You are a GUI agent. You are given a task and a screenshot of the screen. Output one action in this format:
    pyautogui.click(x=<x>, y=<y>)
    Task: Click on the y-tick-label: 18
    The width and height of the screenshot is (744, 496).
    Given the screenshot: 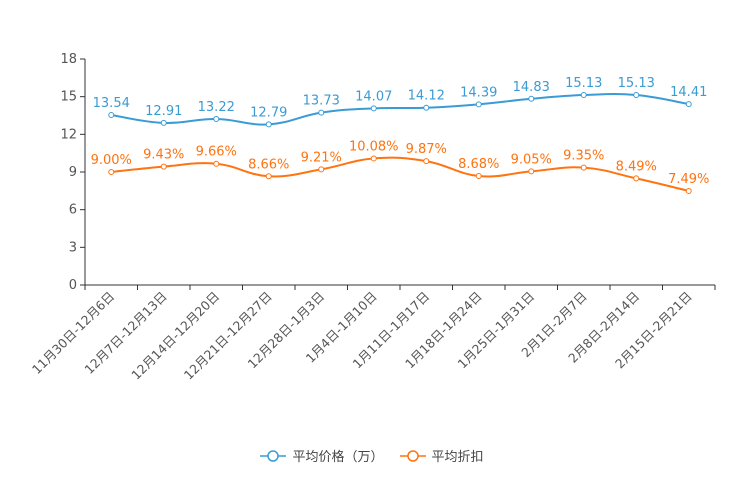 What is the action you would take?
    pyautogui.click(x=68, y=59)
    